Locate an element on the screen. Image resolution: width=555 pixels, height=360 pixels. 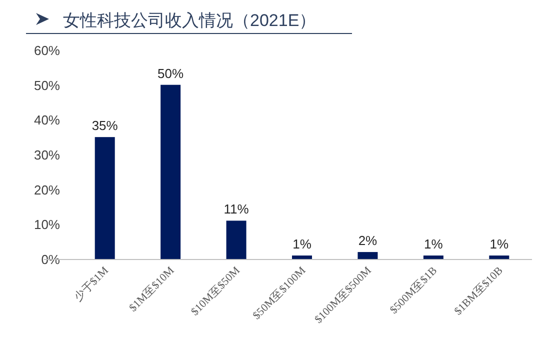
data-label: 35% is located at coordinates (105, 126).